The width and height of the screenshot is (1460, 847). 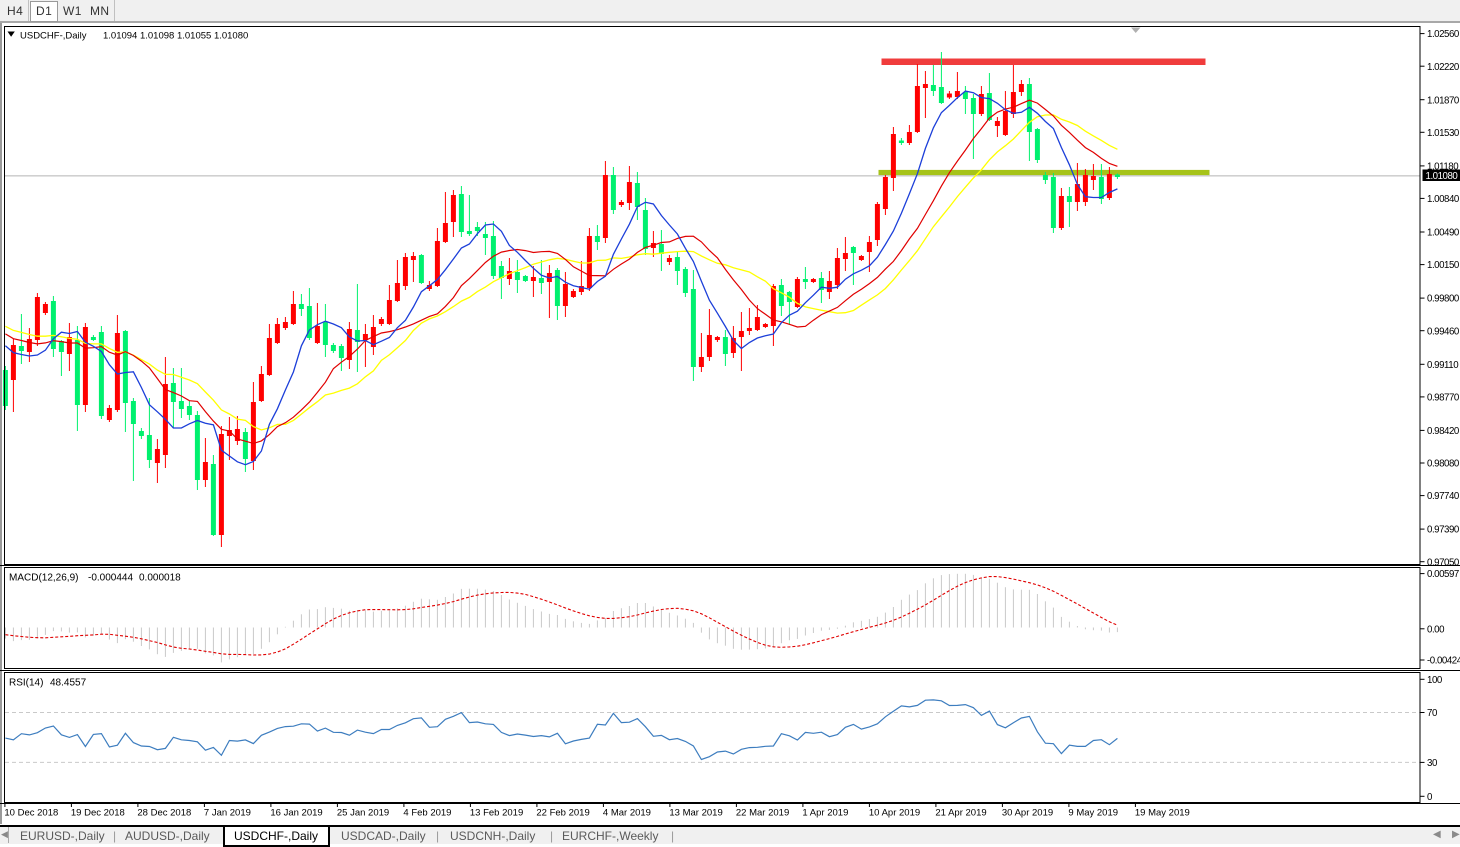 What do you see at coordinates (1443, 133) in the screenshot?
I see `svg-text: 1.01530` at bounding box center [1443, 133].